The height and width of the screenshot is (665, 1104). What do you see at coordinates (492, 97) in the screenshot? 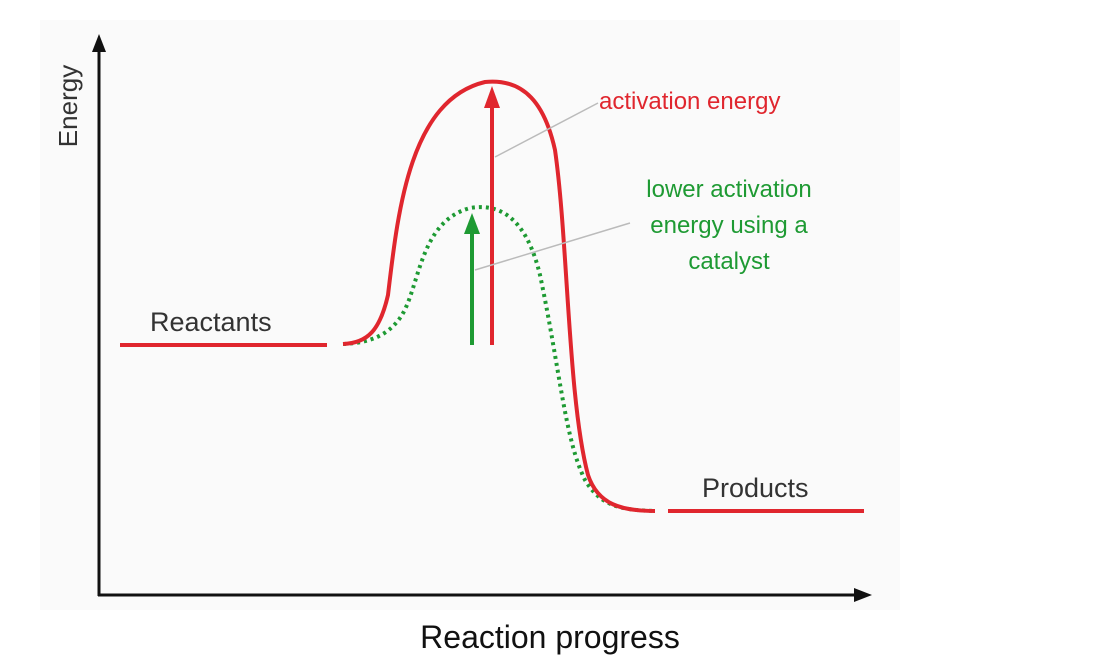
I see `activation-energy-arrowhead` at bounding box center [492, 97].